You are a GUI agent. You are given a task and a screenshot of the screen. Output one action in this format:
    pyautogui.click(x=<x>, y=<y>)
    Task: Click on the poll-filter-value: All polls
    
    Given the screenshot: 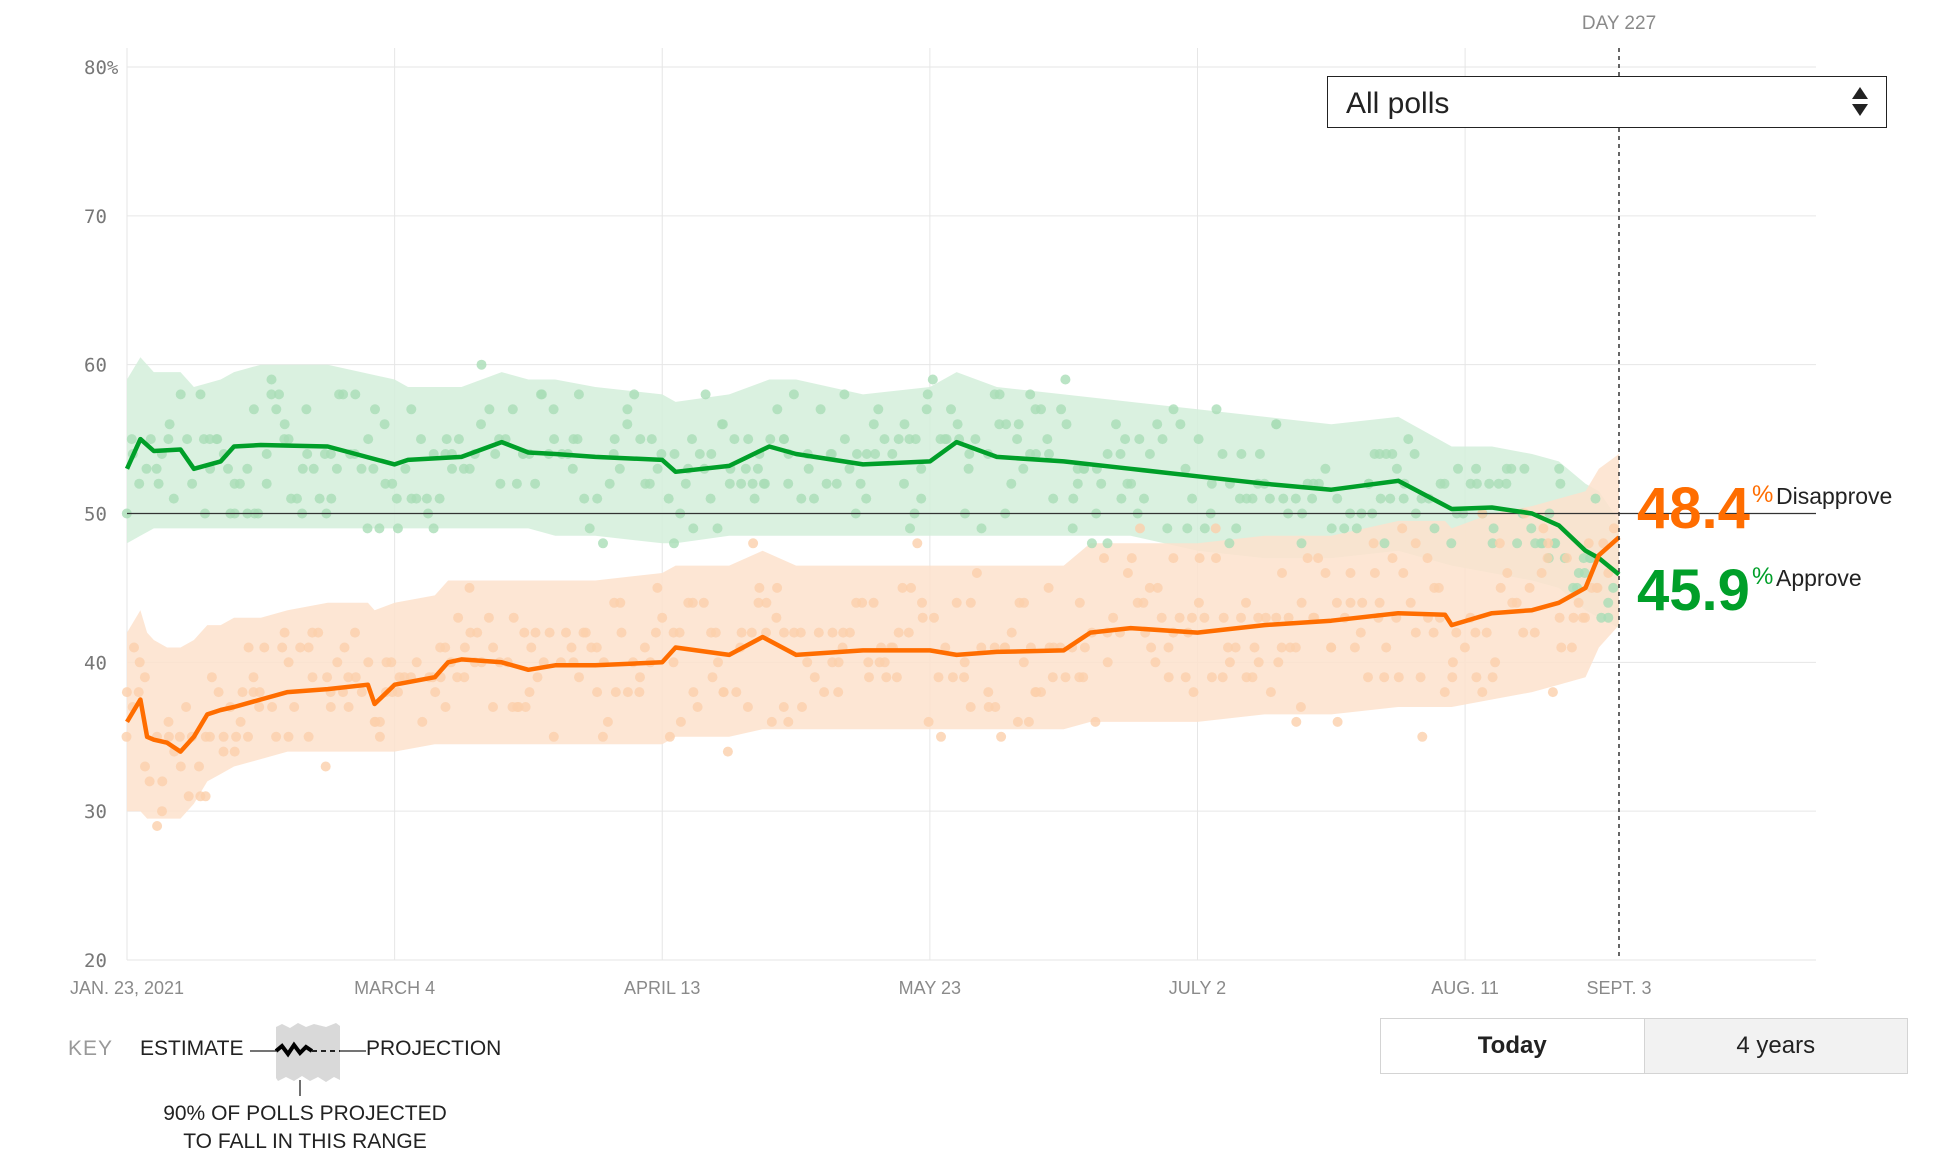 What is the action you would take?
    pyautogui.click(x=1398, y=103)
    